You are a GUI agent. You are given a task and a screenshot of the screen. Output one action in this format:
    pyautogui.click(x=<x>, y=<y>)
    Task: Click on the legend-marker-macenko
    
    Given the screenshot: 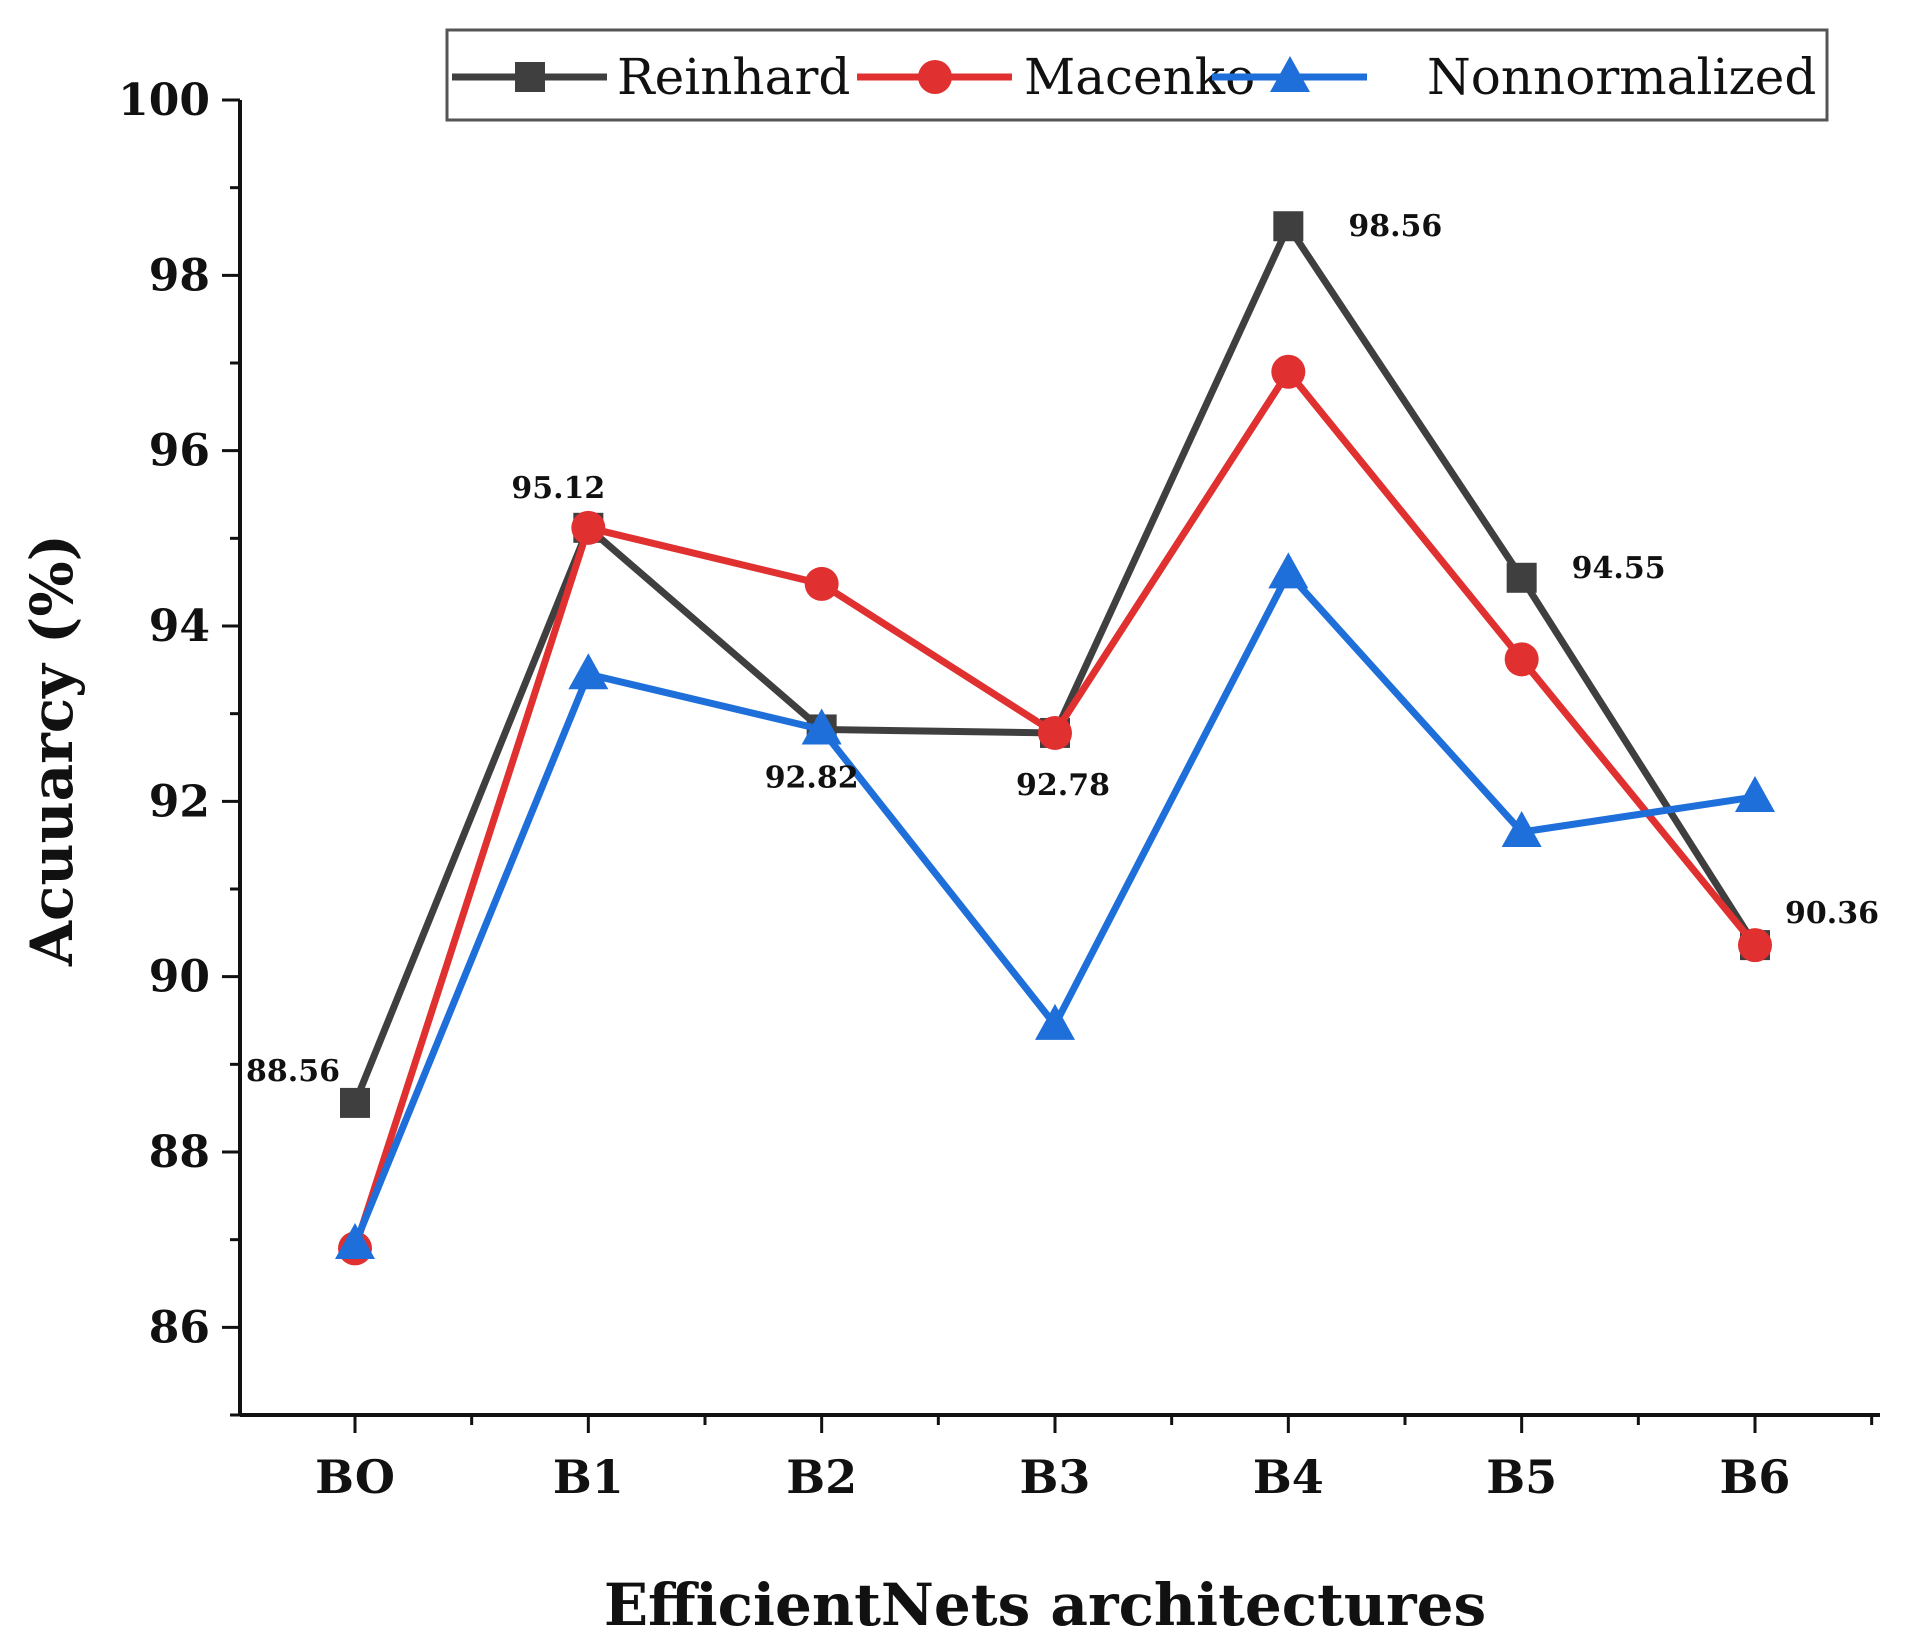 What is the action you would take?
    pyautogui.click(x=935, y=77)
    